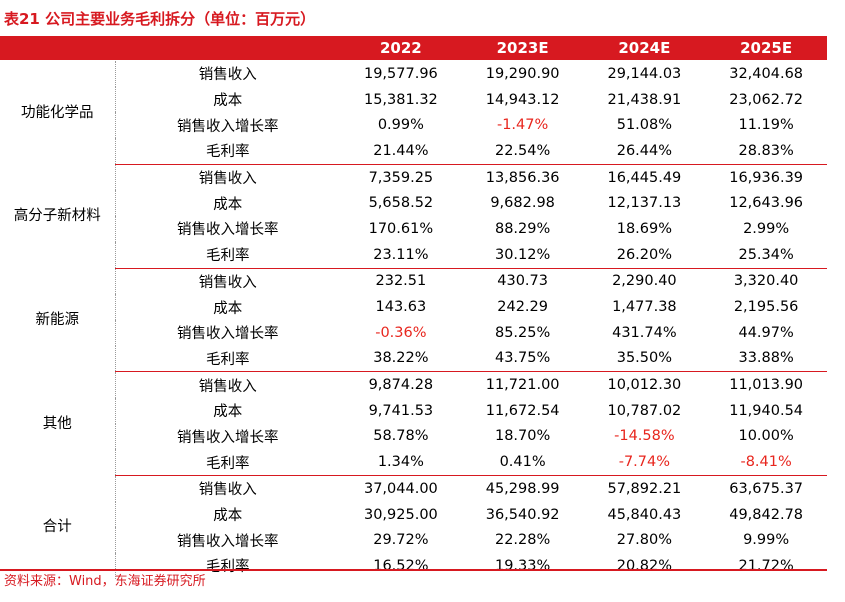  I want to click on value-cell: 26.44%, so click(644, 151).